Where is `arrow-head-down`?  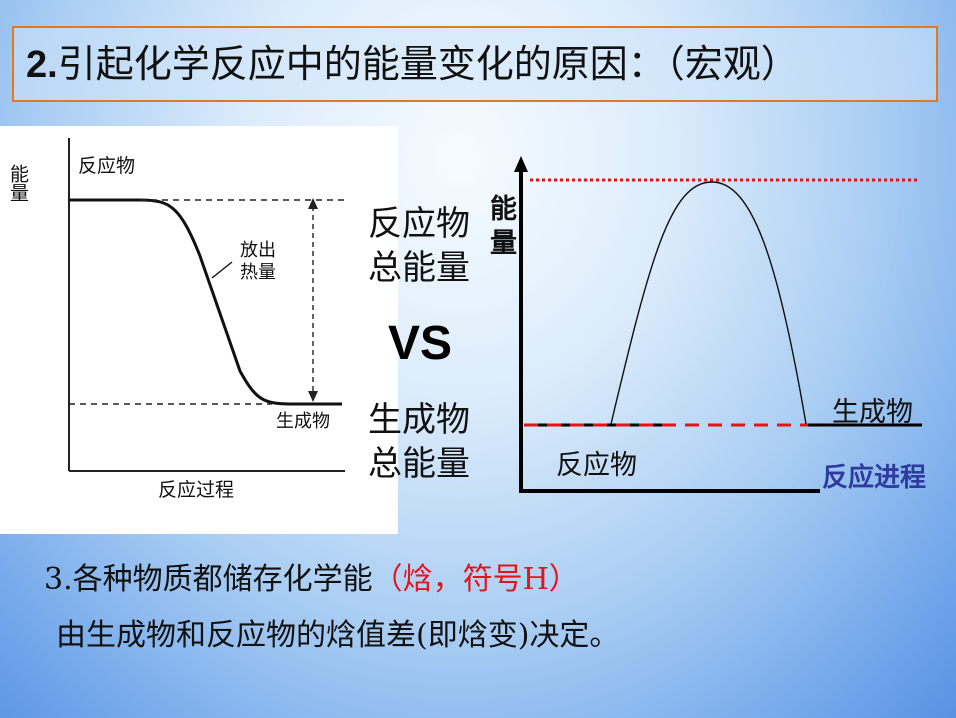
arrow-head-down is located at coordinates (313, 396).